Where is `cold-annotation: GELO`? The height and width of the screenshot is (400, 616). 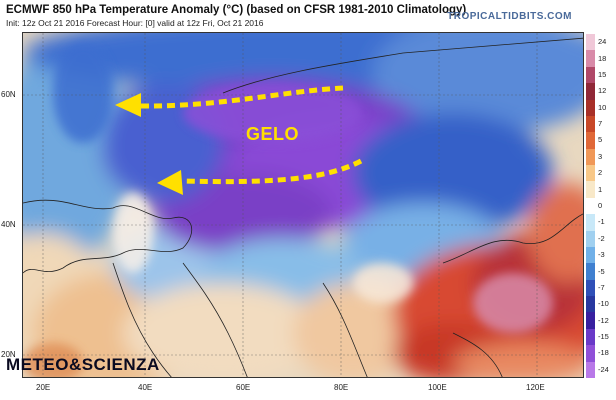
cold-annotation: GELO is located at coordinates (273, 134).